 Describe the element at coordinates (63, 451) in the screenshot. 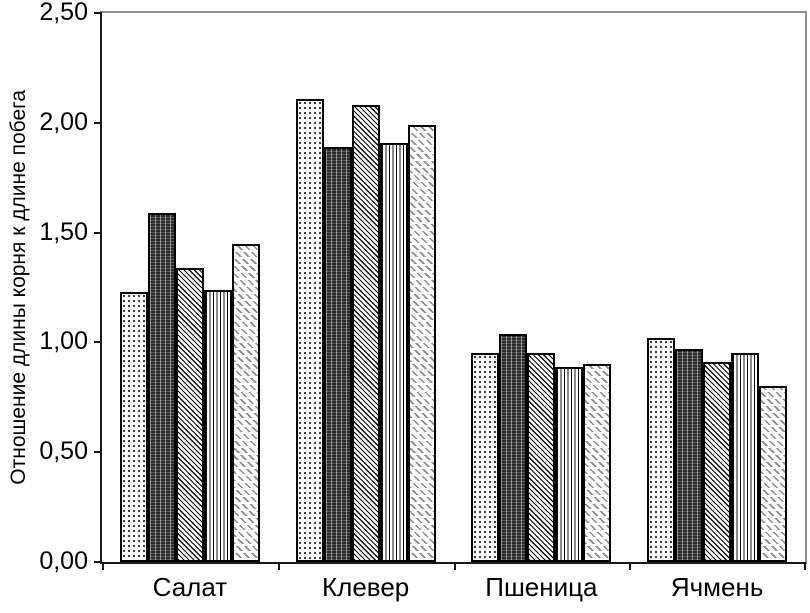

I see `y-tick-label: 0,50` at that location.